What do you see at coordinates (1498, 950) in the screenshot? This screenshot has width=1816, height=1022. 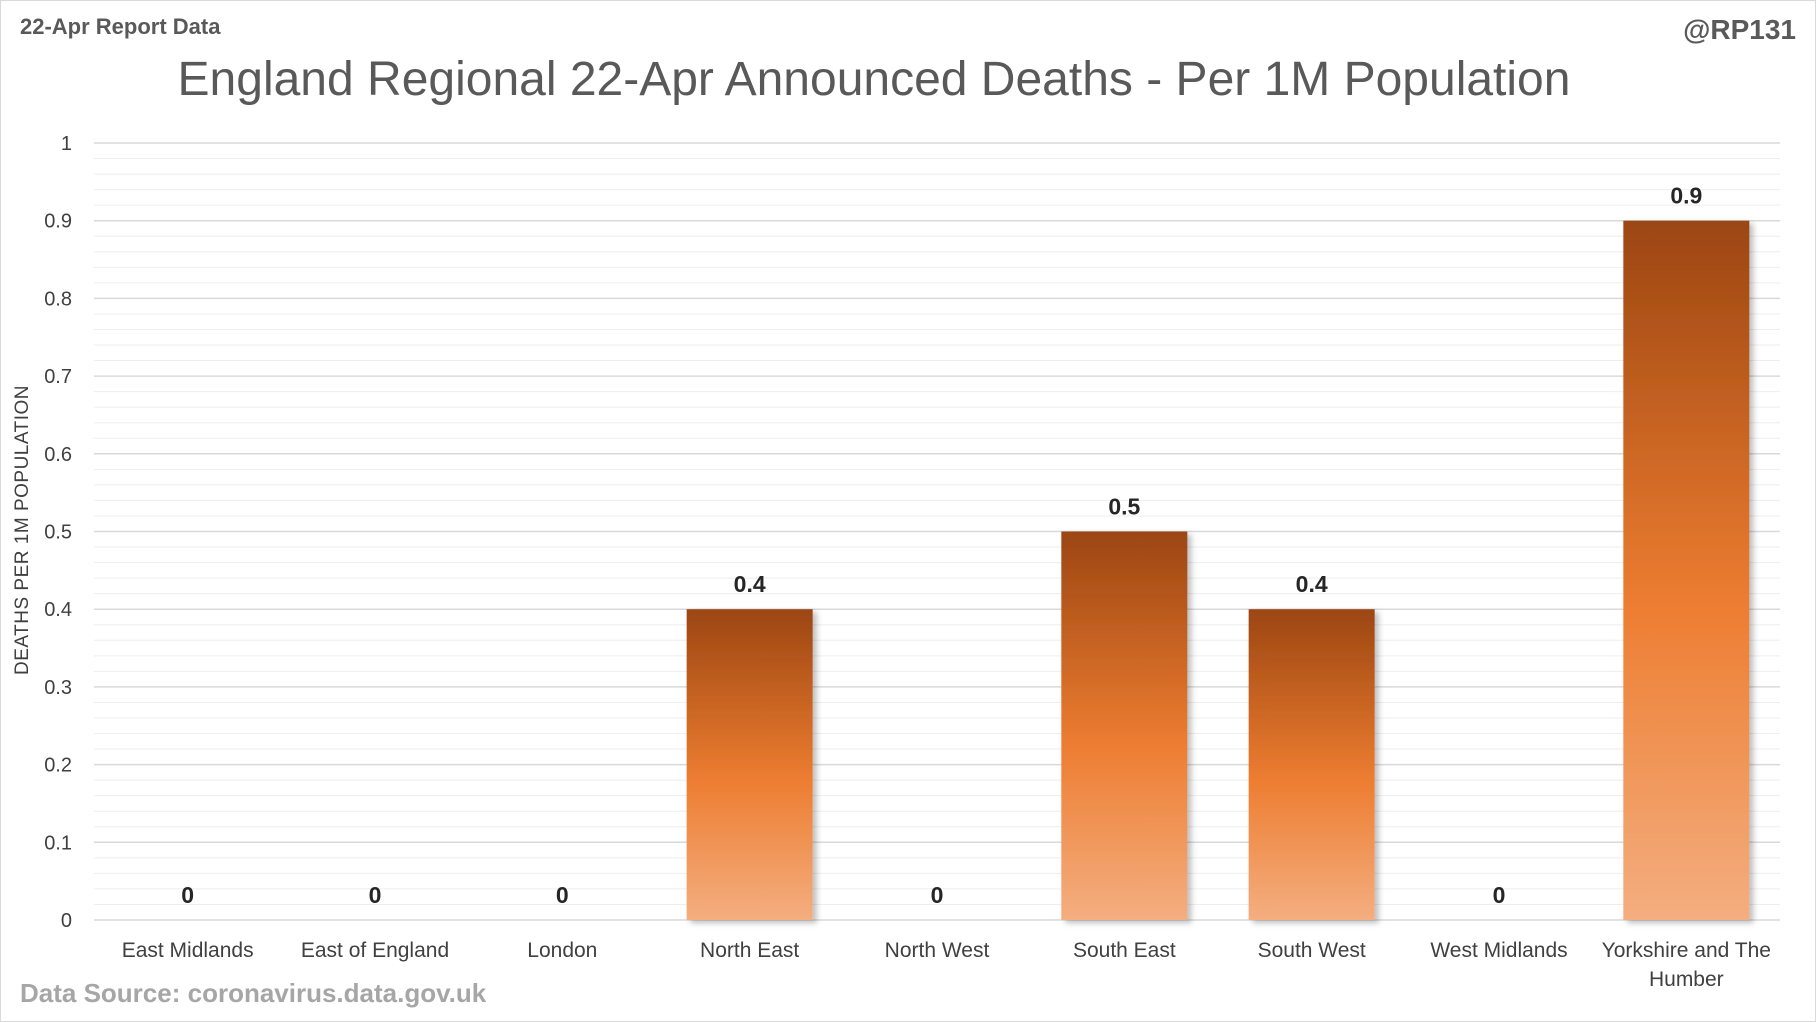 I see `x-tick-label: West Midlands` at bounding box center [1498, 950].